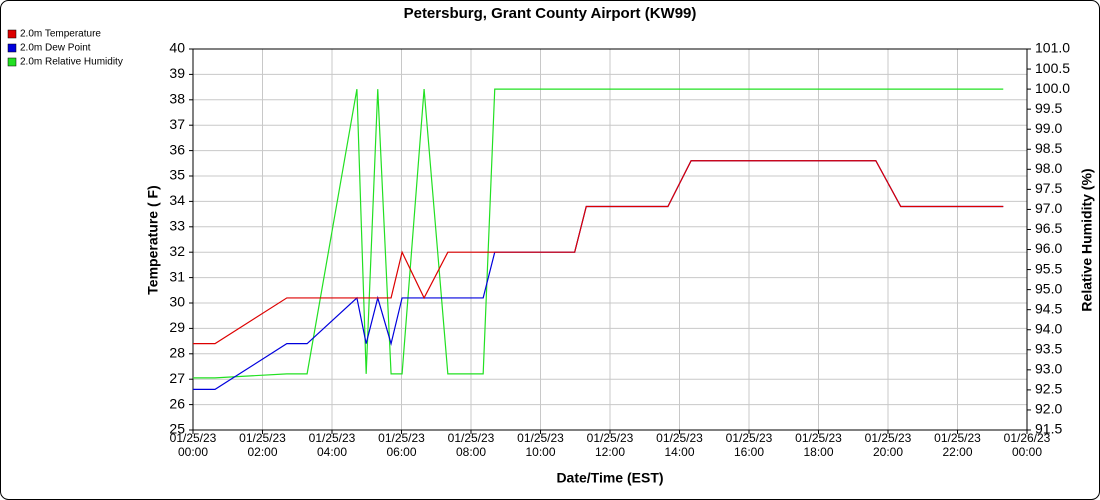  I want to click on x-tick-label: 01/25/23 16:00, so click(749, 445).